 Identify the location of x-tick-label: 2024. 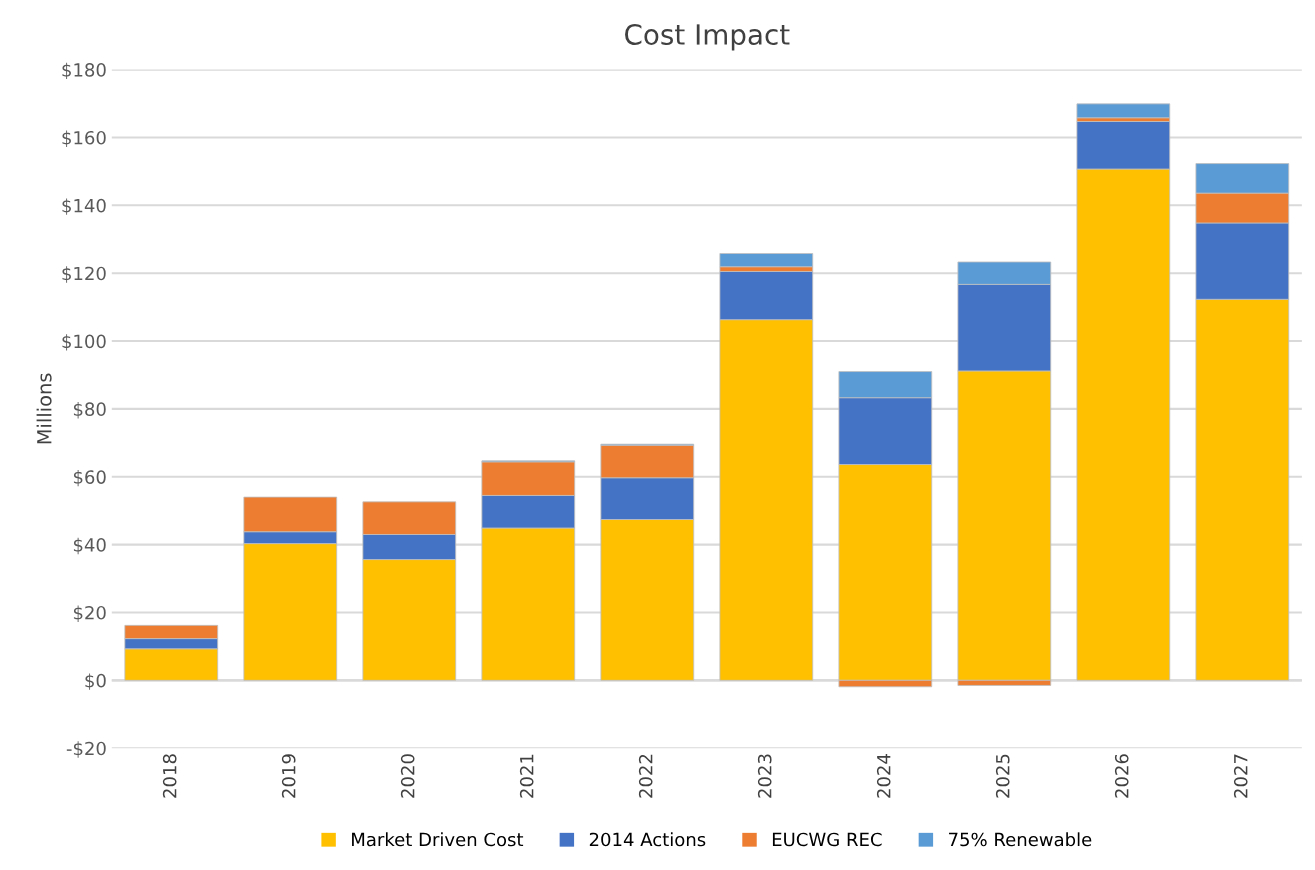
(883, 776).